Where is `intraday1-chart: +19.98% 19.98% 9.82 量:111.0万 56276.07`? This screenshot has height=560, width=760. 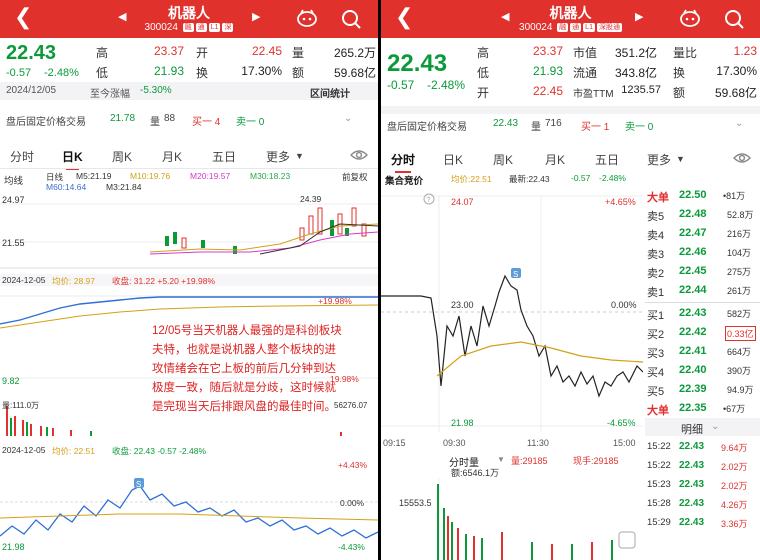
intraday1-chart: +19.98% 19.98% 9.82 量:111.0万 56276.07 is located at coordinates (189, 364).